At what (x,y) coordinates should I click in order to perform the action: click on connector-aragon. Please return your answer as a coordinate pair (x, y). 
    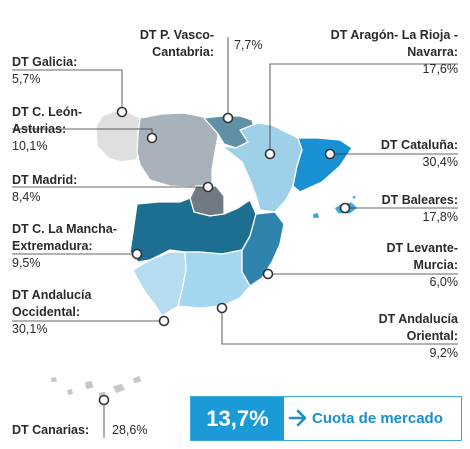
    Looking at the image, I should click on (363, 108).